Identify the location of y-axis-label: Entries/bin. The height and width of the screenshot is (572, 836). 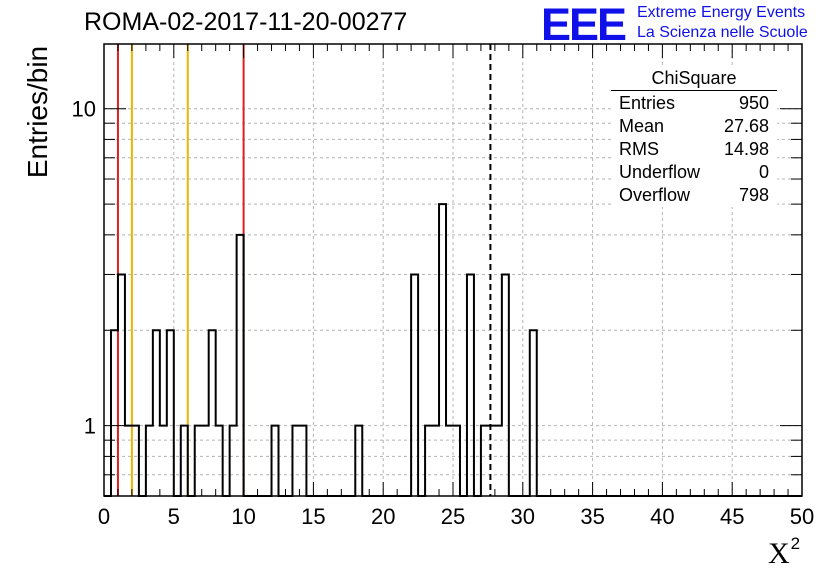
(37, 112).